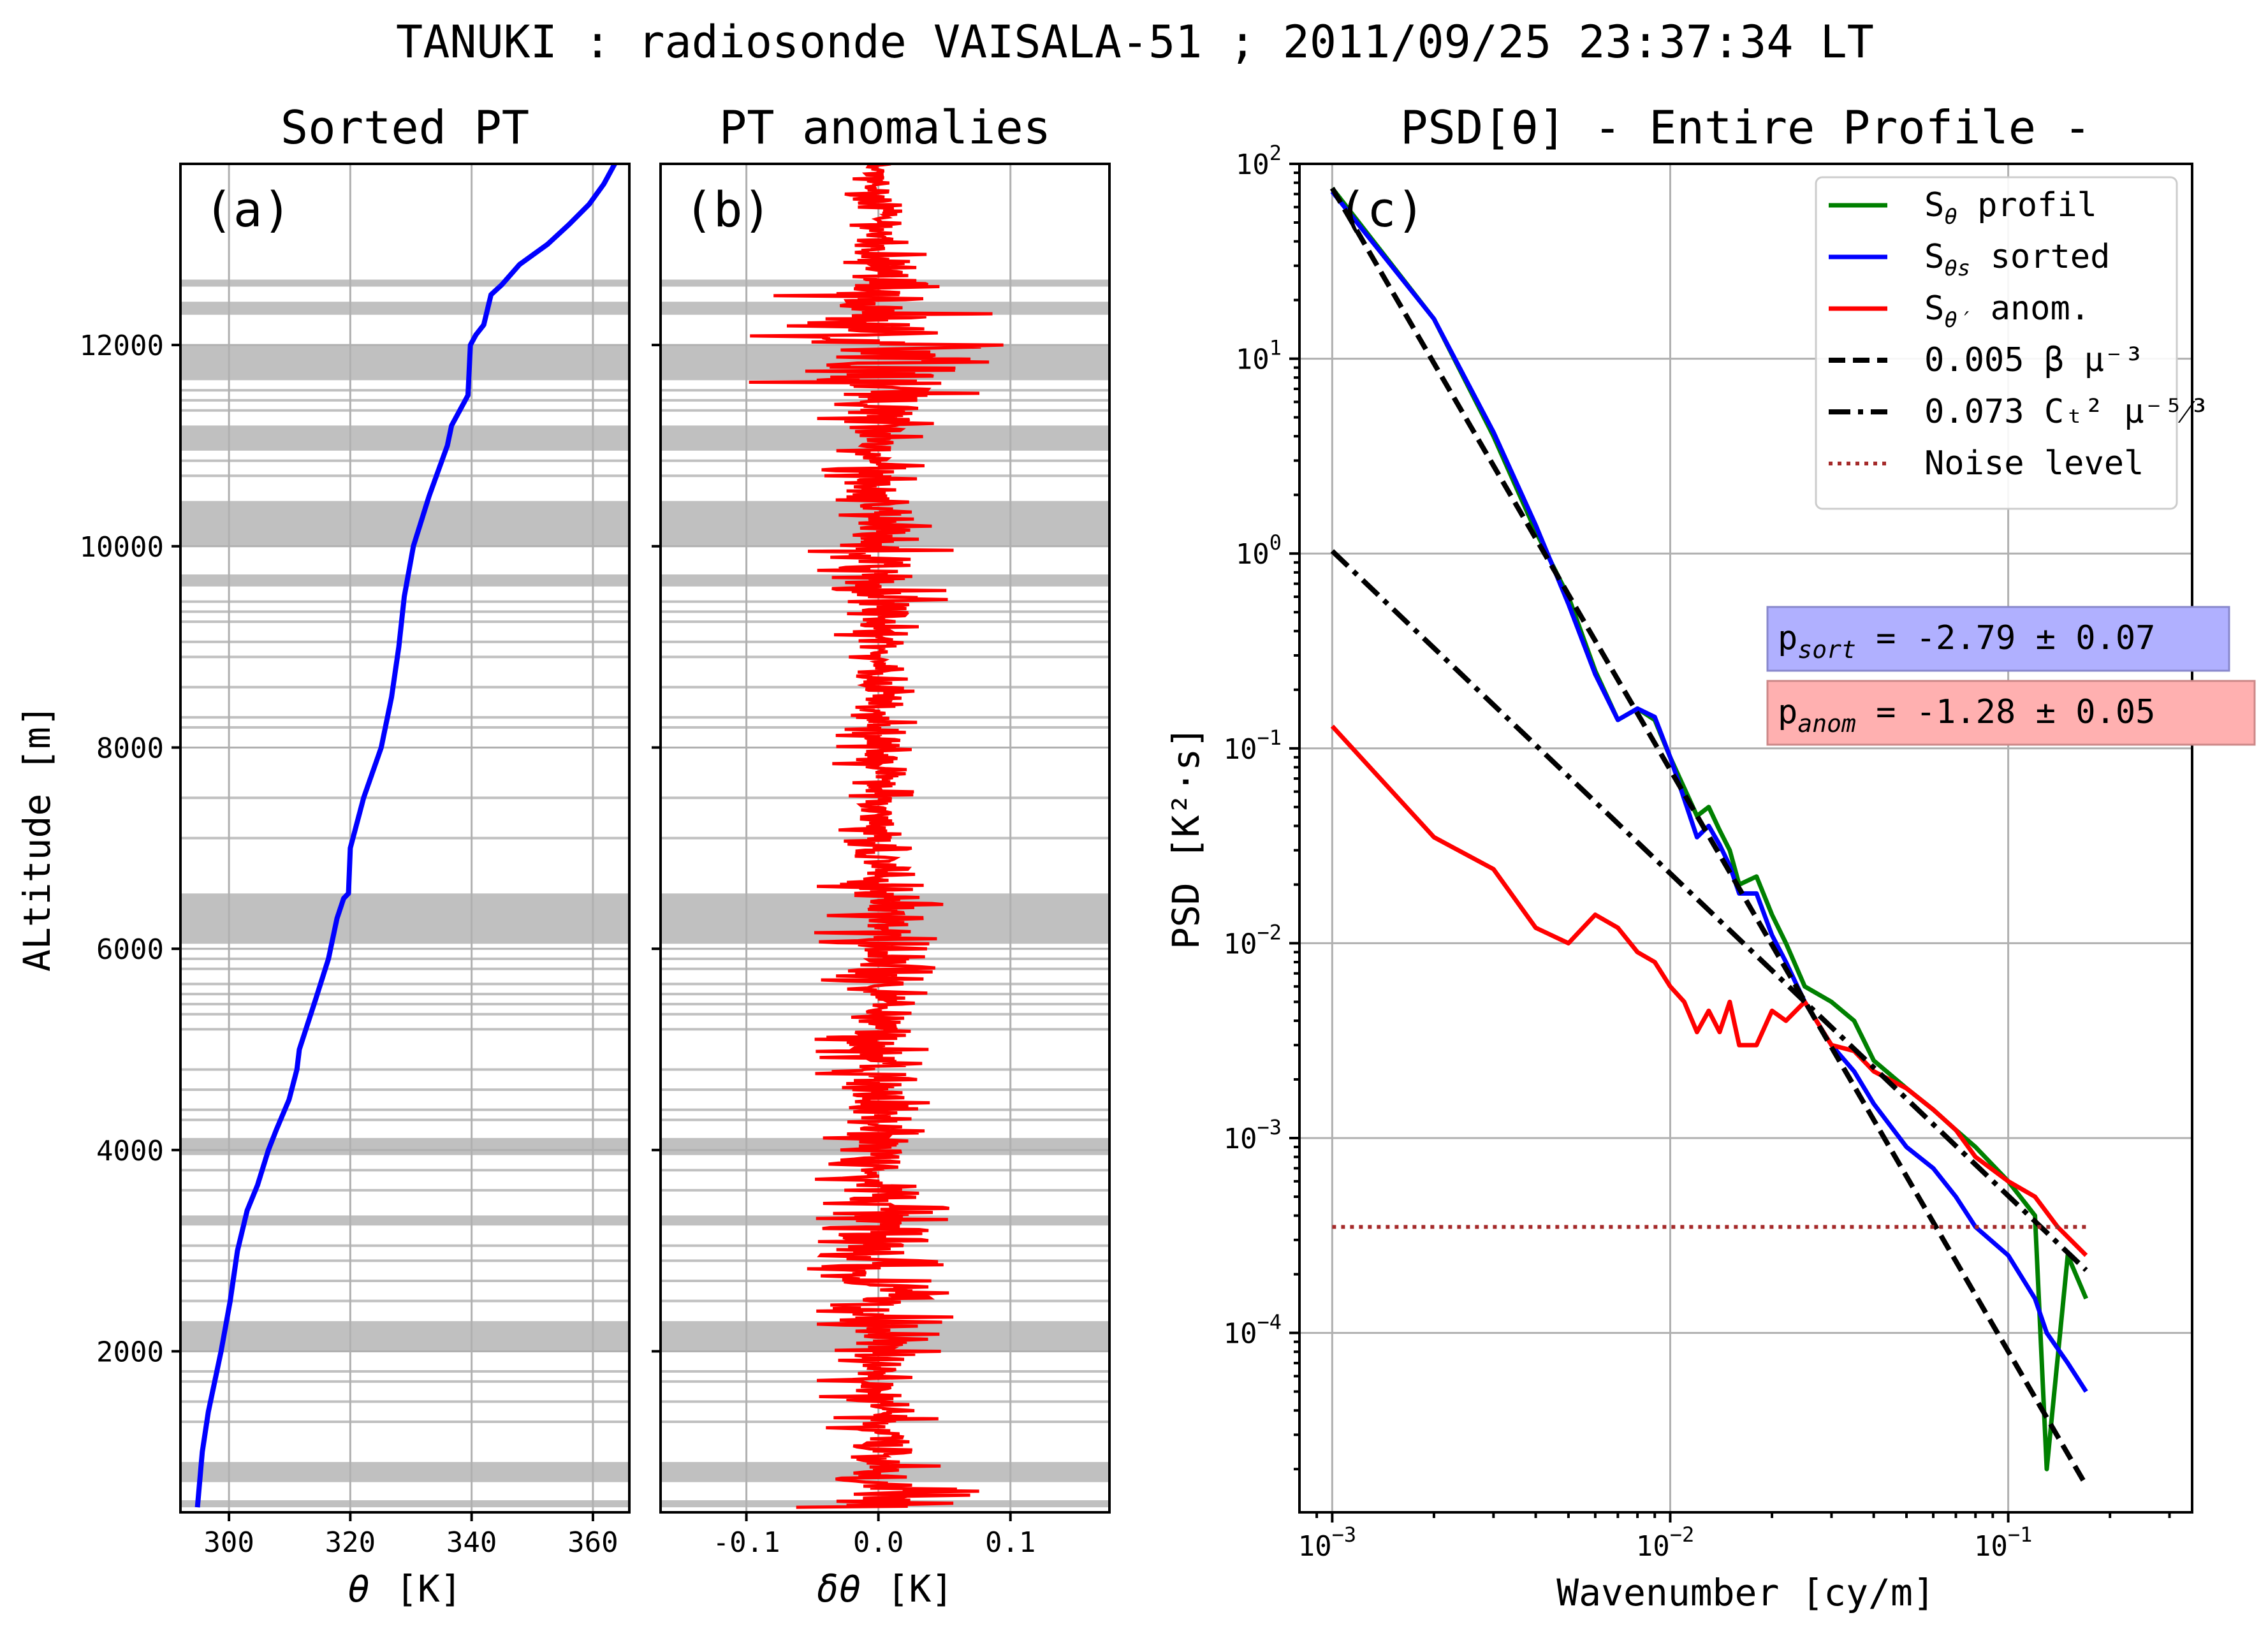 The image size is (2268, 1636). What do you see at coordinates (1826, 650) in the screenshot?
I see `slope-sub: sort` at bounding box center [1826, 650].